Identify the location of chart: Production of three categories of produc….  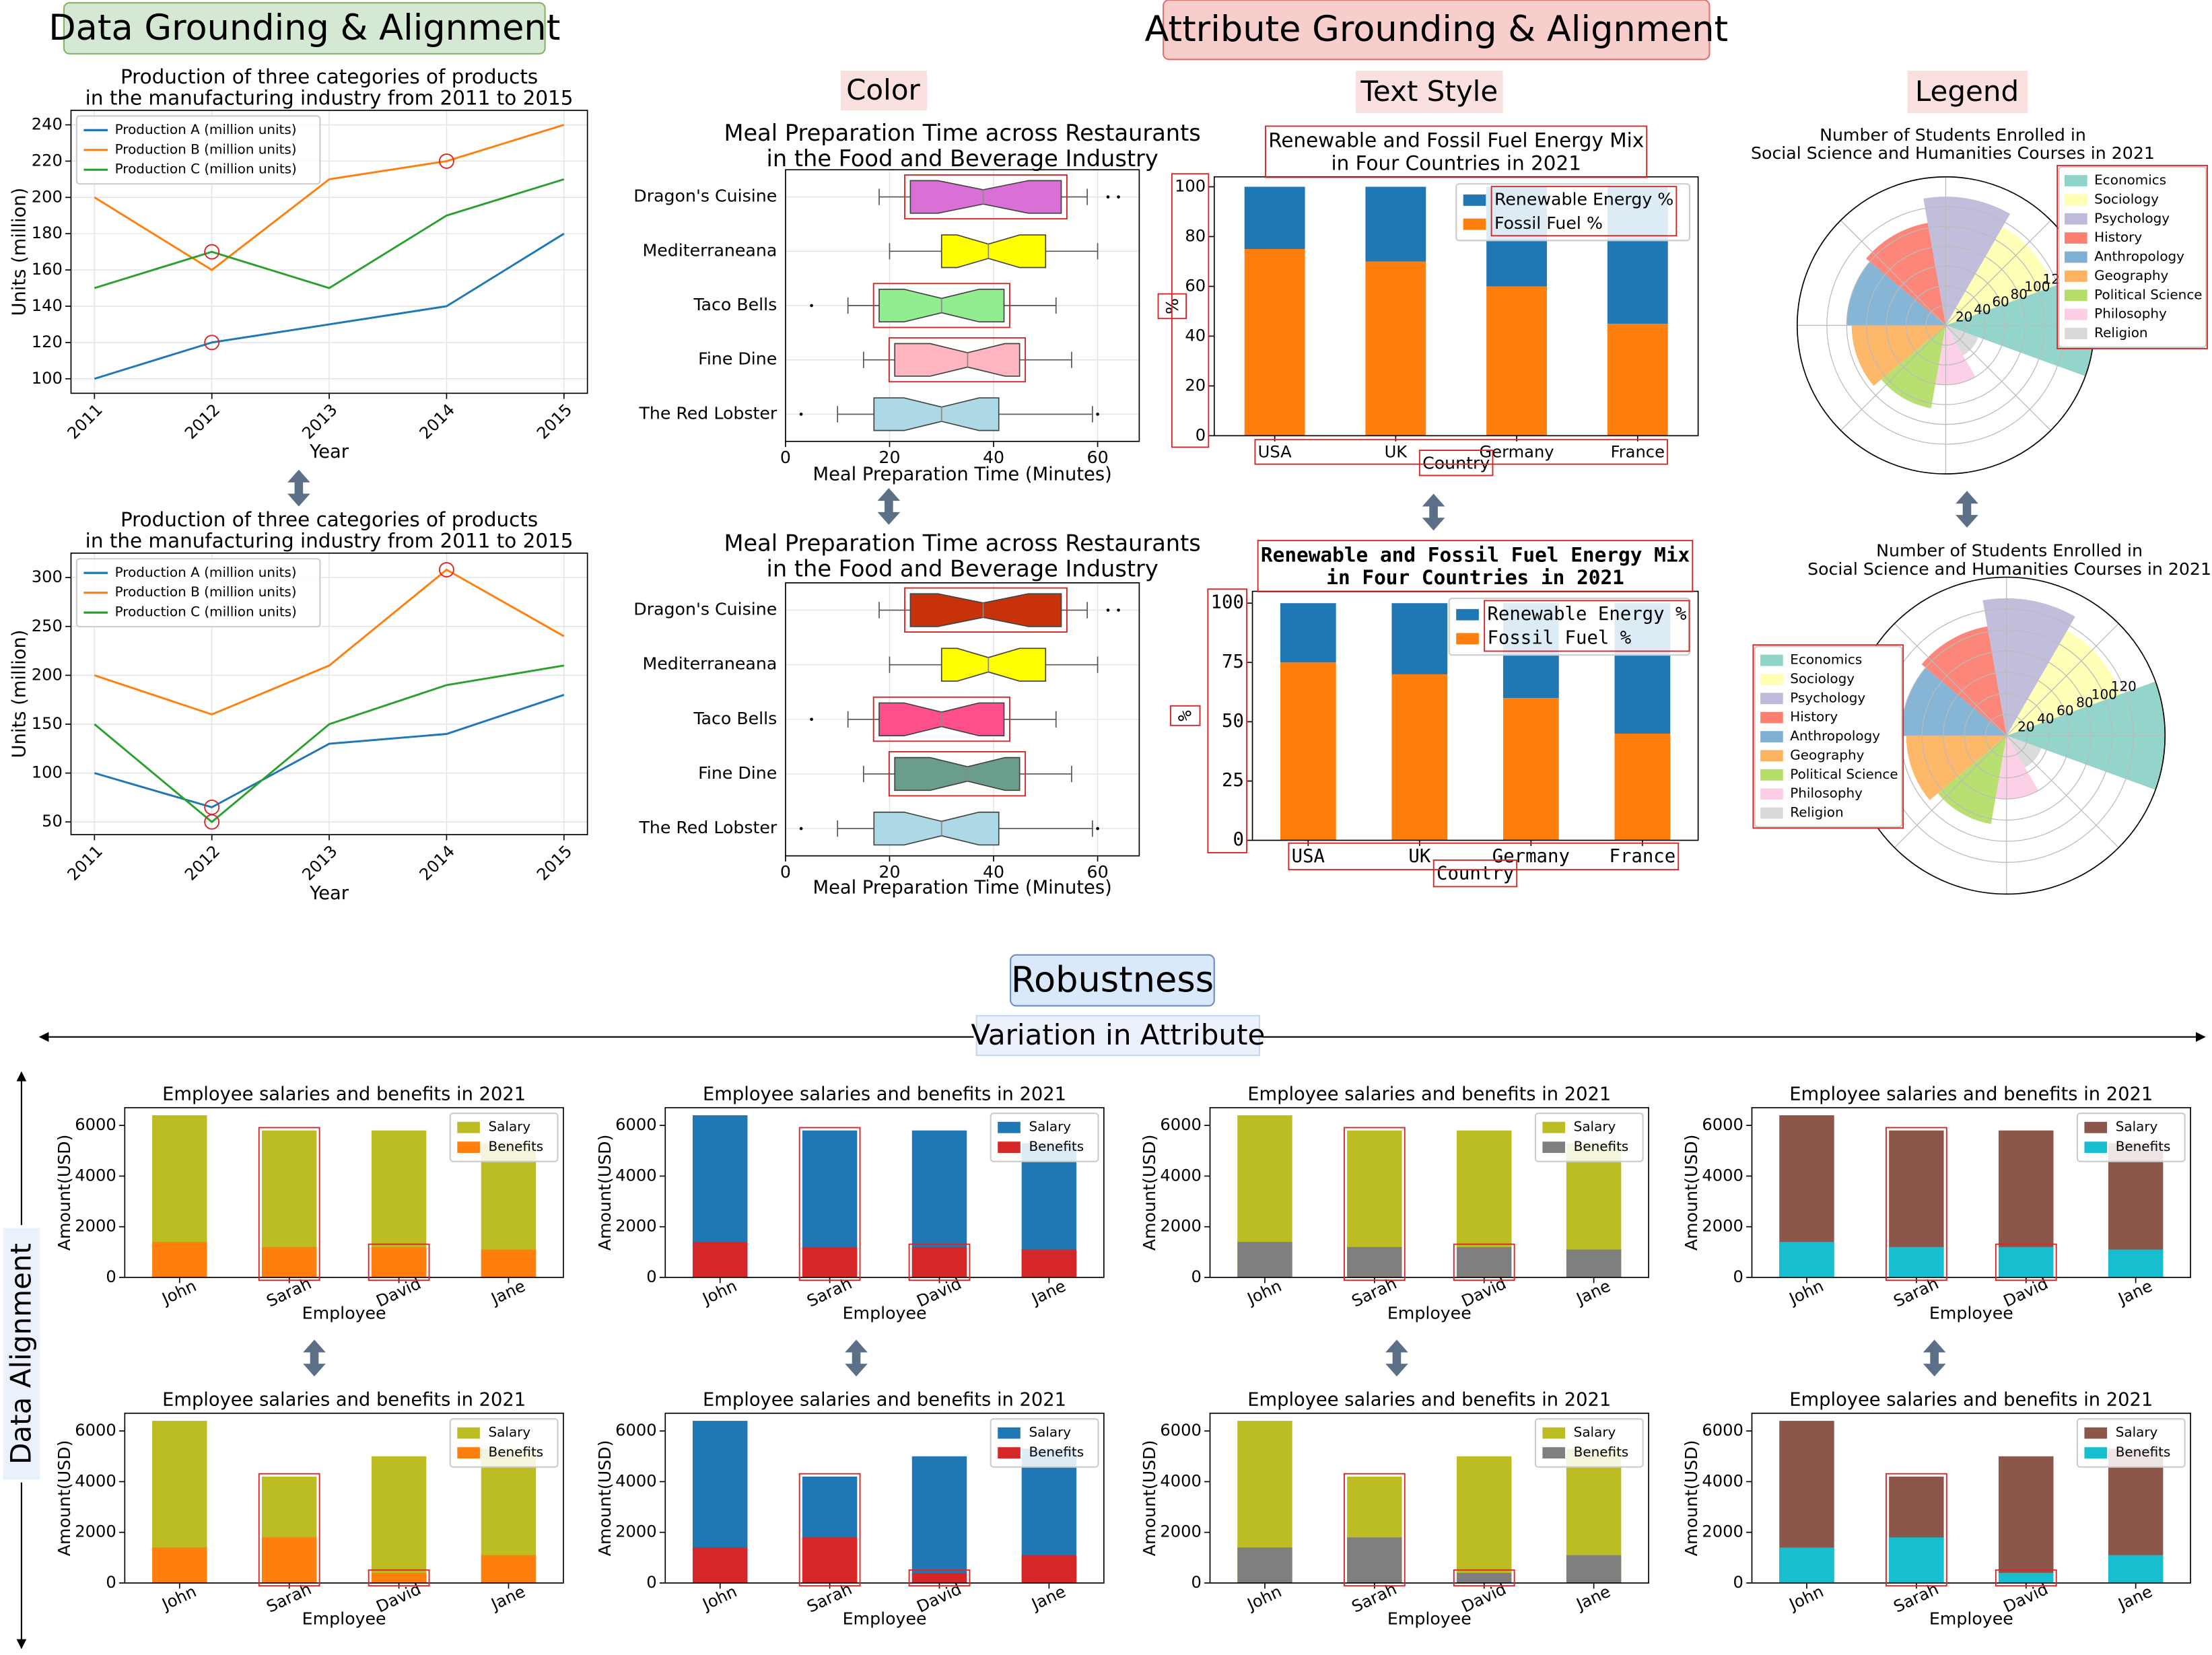
(298, 706).